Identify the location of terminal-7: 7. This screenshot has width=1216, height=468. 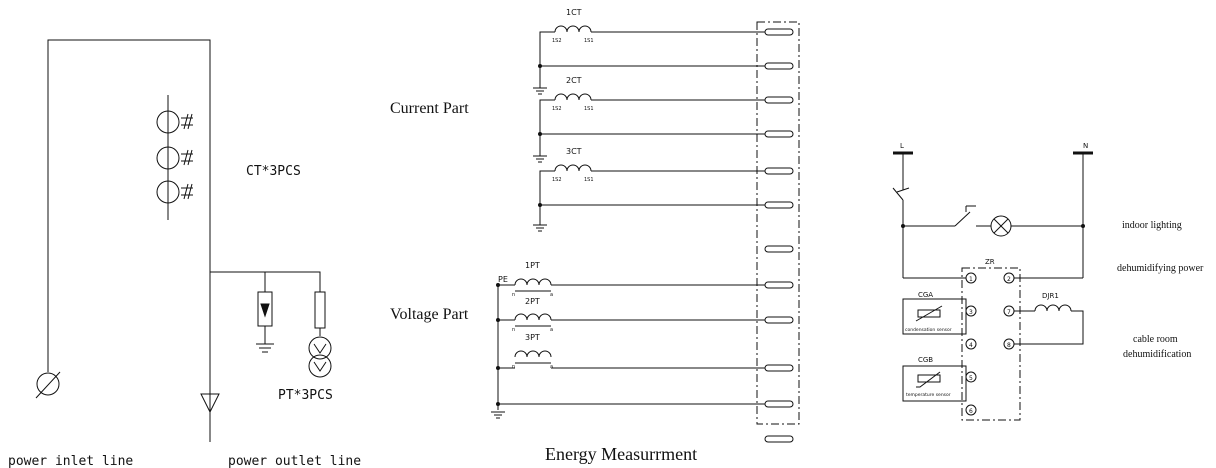
(1009, 312).